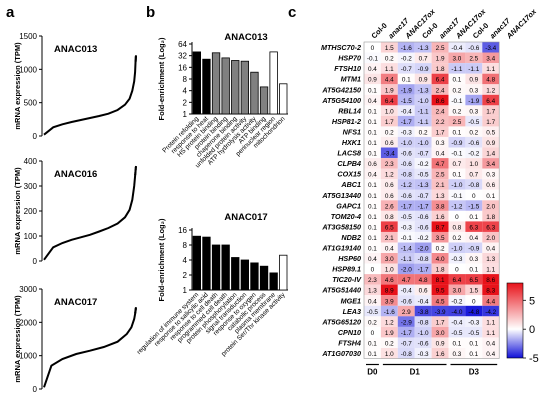  What do you see at coordinates (456, 59) in the screenshot?
I see `cell-value: 3.0` at bounding box center [456, 59].